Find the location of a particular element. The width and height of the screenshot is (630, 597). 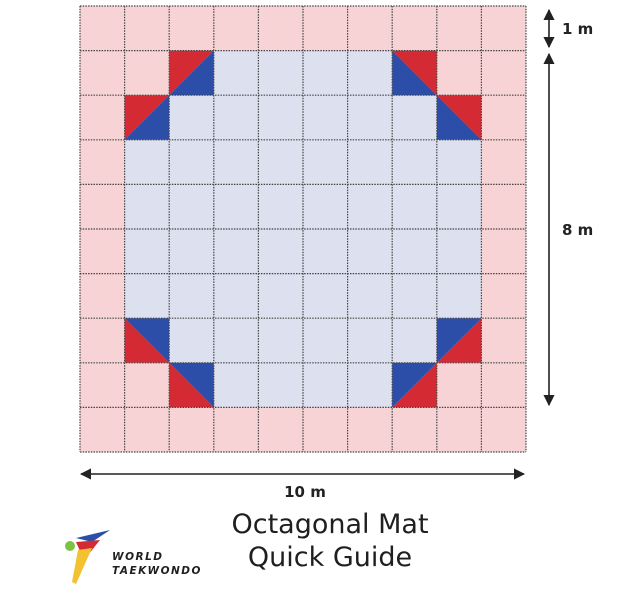

height-dimension-label: 8 m is located at coordinates (577, 230).